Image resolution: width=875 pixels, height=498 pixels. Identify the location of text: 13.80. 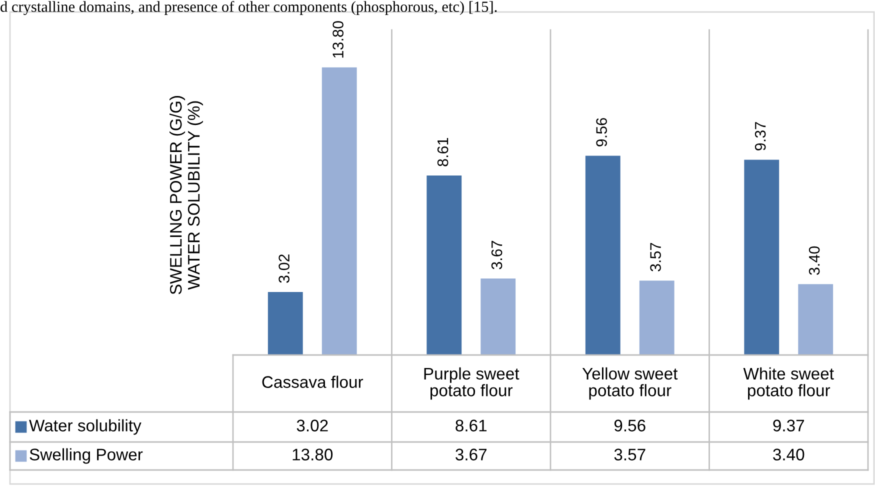
(338, 39).